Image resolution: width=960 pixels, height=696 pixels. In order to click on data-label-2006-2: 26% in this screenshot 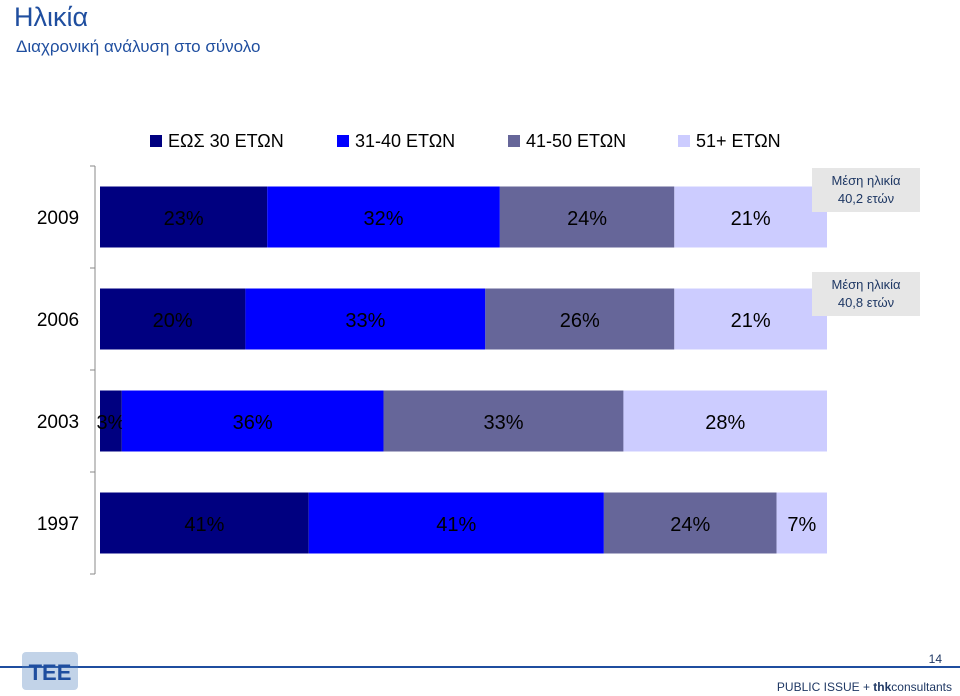, I will do `click(580, 321)`.